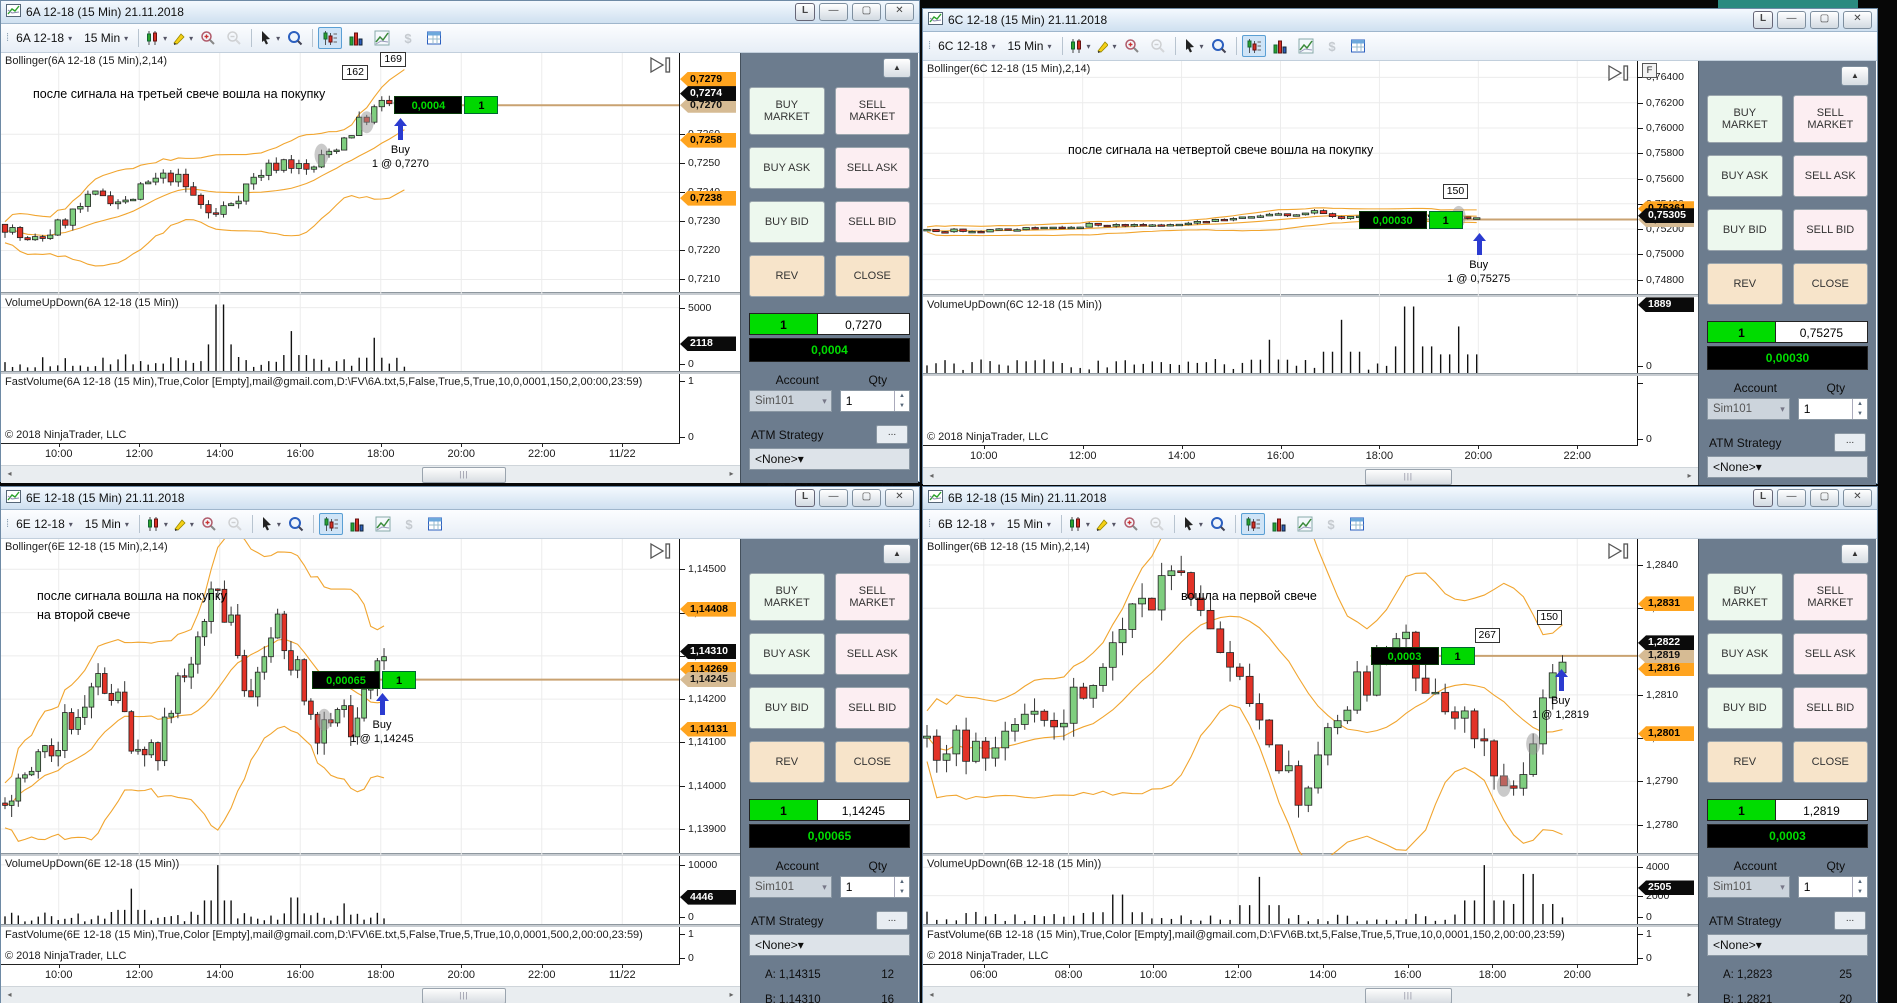 The height and width of the screenshot is (1003, 1897). I want to click on chart-plot, so click(340, 693).